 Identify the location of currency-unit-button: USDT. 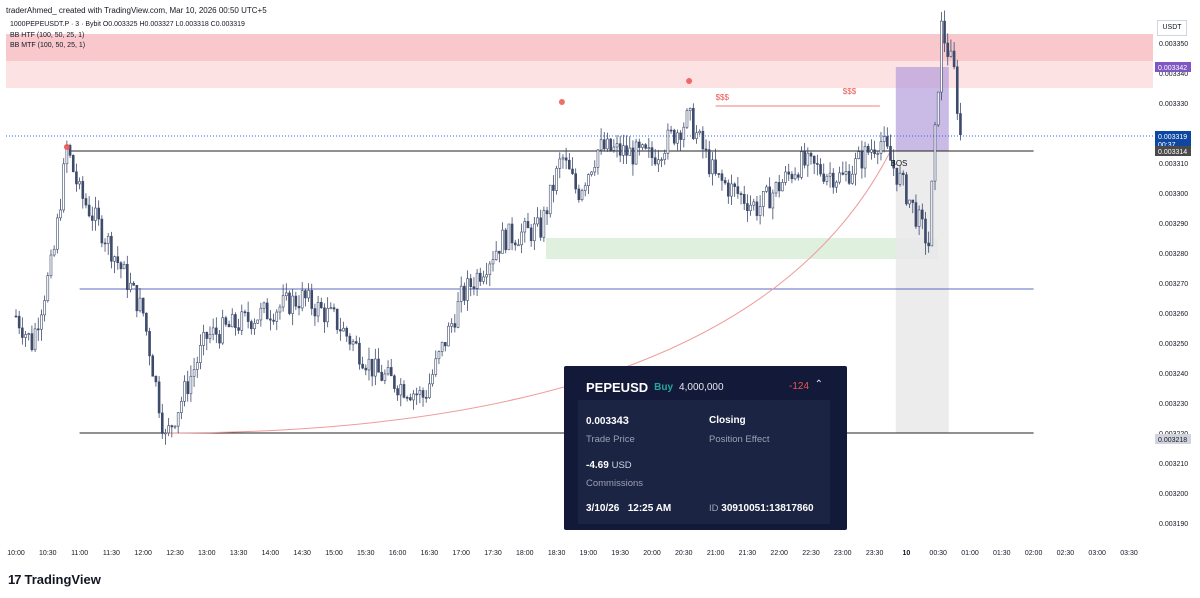
(1172, 28).